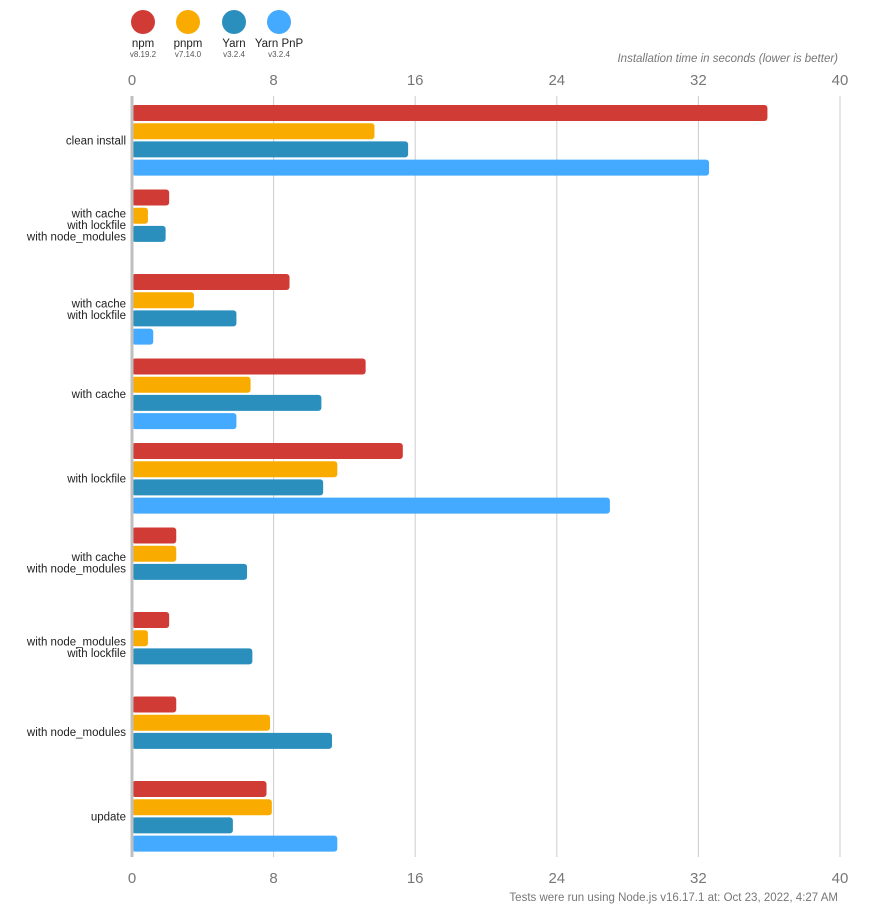  I want to click on x-tick-label-bottom: 32, so click(698, 878).